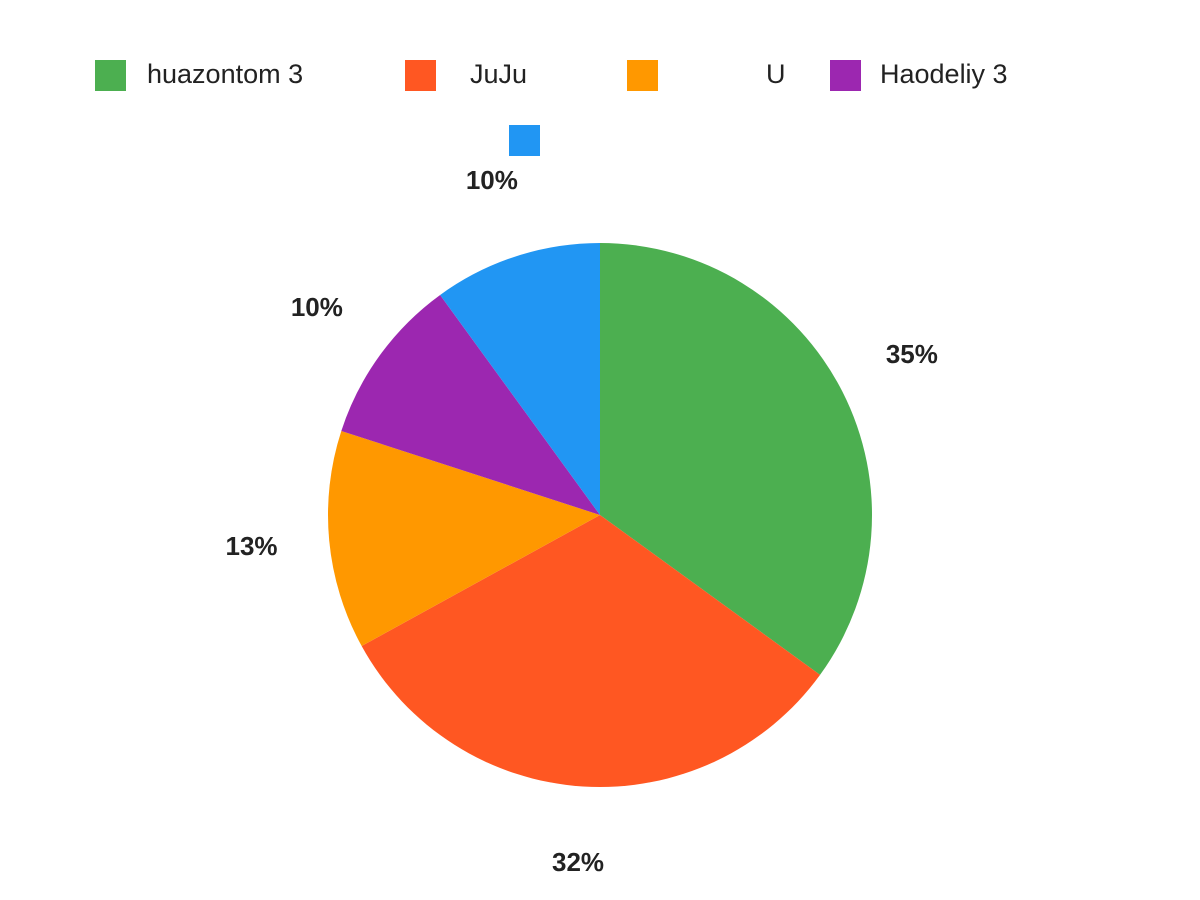 This screenshot has height=900, width=1200. What do you see at coordinates (498, 74) in the screenshot?
I see `legend-text: JuJu` at bounding box center [498, 74].